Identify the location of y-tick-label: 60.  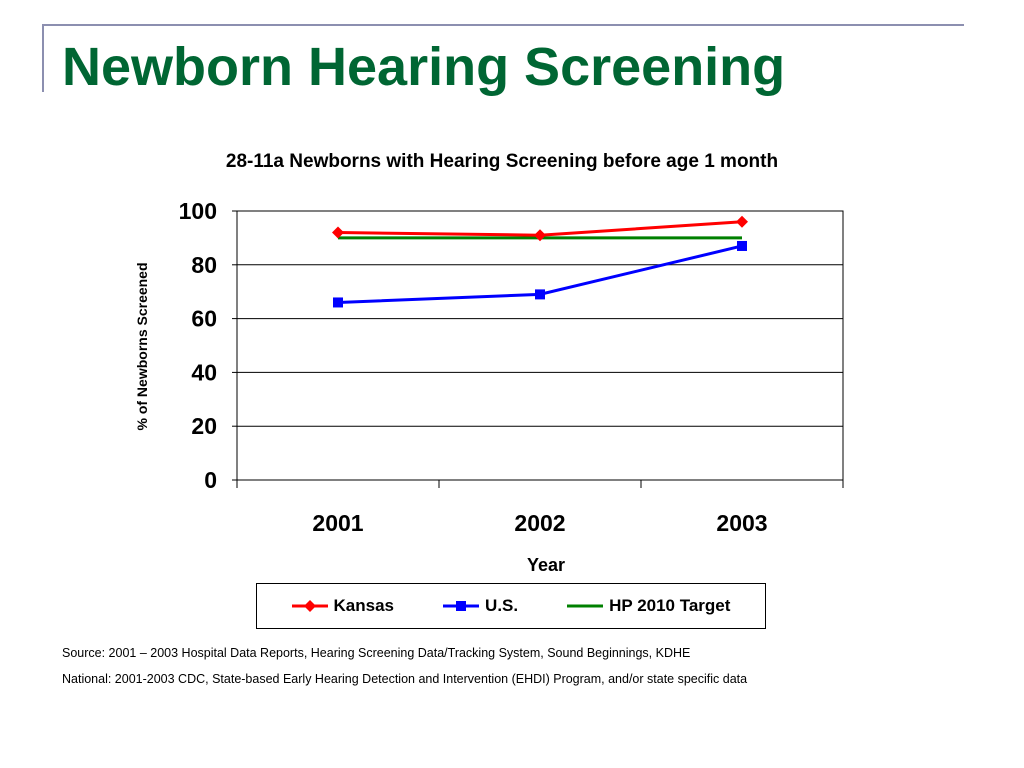
(204, 319).